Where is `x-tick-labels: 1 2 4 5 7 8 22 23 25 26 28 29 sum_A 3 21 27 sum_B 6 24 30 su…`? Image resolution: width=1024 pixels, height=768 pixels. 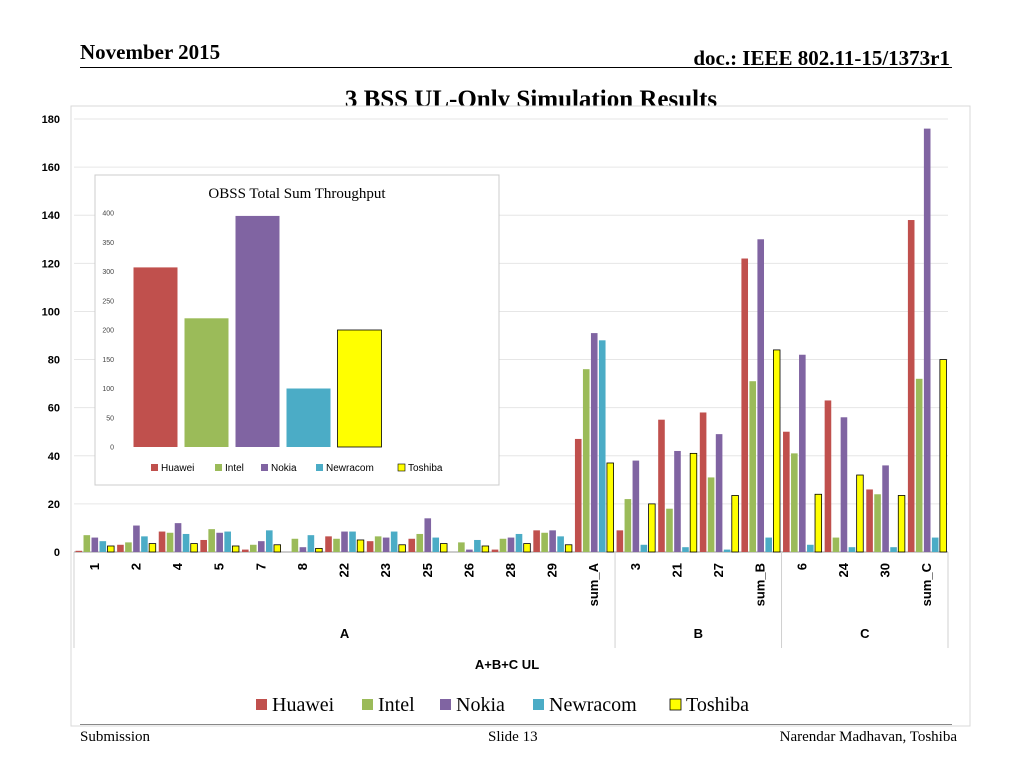
x-tick-labels: 1 2 4 5 7 8 22 23 25 26 28 29 sum_A 3 21 27 sum_B 6 24 30 su… is located at coordinates (510, 584).